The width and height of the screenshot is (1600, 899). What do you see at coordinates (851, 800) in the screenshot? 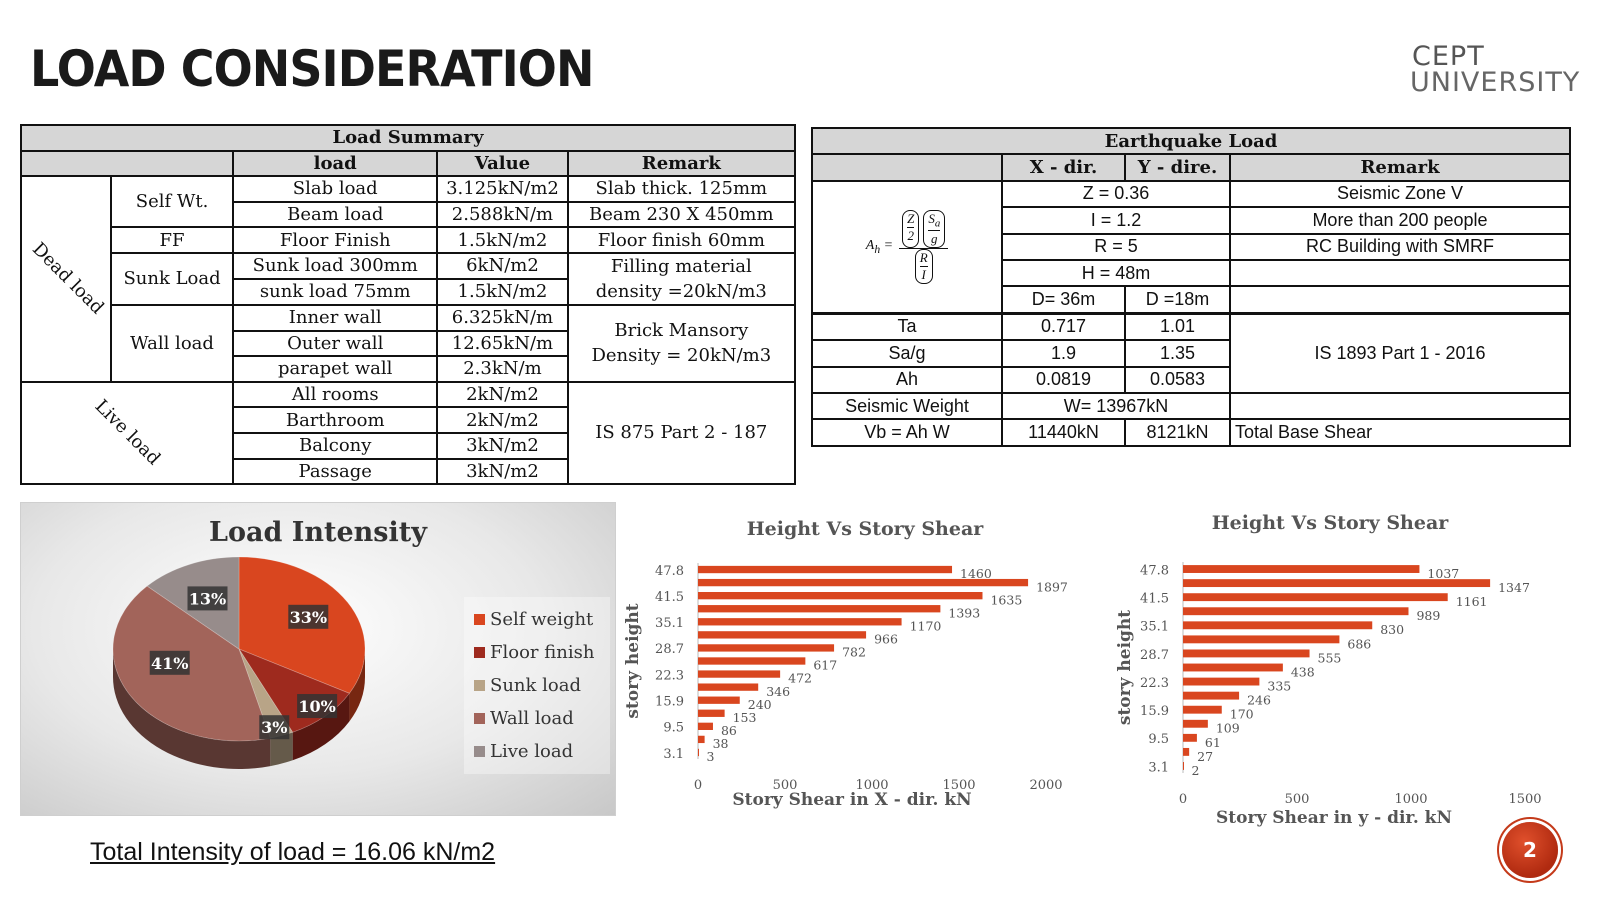
I see `x-axis-label: Story Shear in X - dir. kN` at bounding box center [851, 800].